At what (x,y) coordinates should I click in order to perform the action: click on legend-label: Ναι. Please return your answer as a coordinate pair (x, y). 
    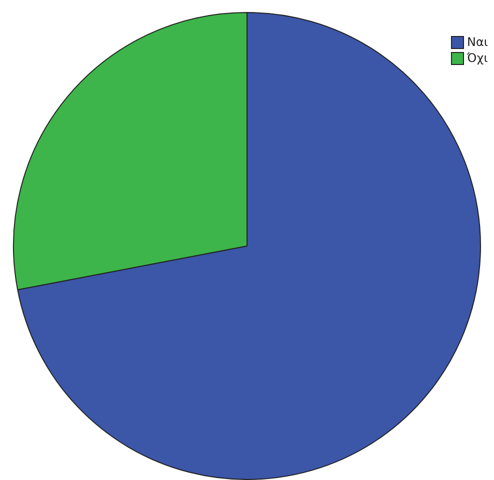
    Looking at the image, I should click on (477, 42).